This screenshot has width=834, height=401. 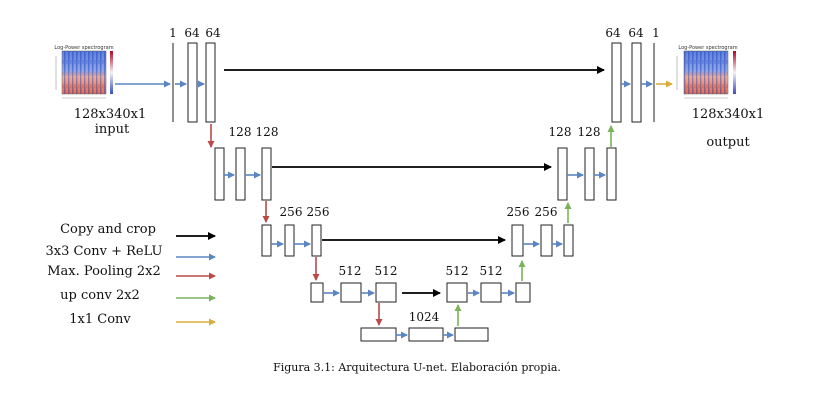 I want to click on level4-right-channels-1: 512, so click(x=457, y=271).